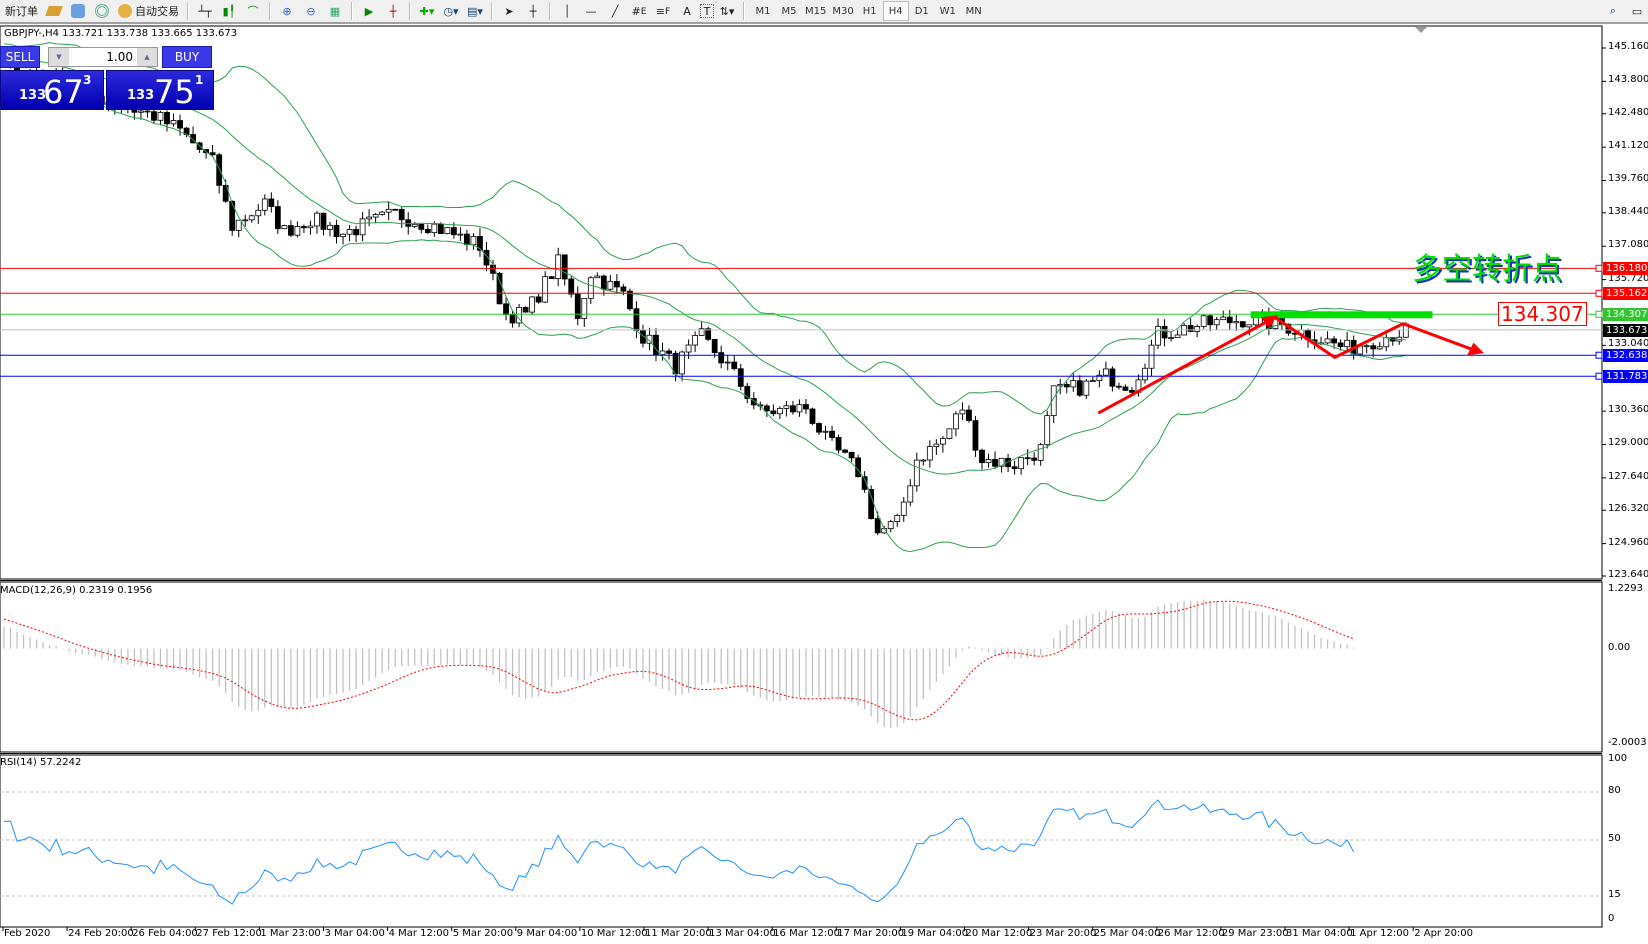 The width and height of the screenshot is (1648, 944). What do you see at coordinates (935, 933) in the screenshot?
I see `time-axis-label: 19 Mar 04:00` at bounding box center [935, 933].